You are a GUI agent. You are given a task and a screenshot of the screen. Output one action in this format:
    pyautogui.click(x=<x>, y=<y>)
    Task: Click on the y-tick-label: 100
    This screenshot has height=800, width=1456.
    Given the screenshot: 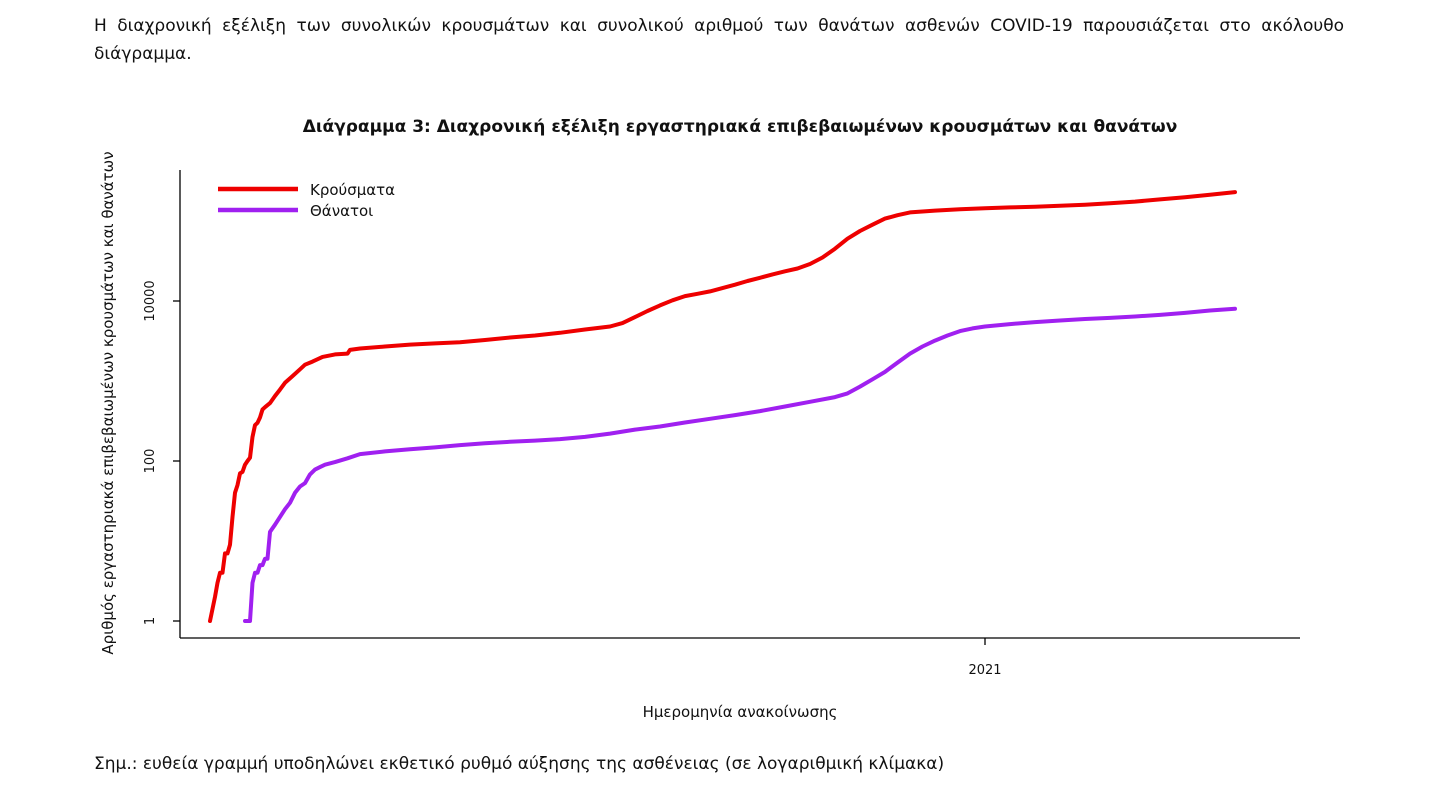 What is the action you would take?
    pyautogui.click(x=150, y=461)
    